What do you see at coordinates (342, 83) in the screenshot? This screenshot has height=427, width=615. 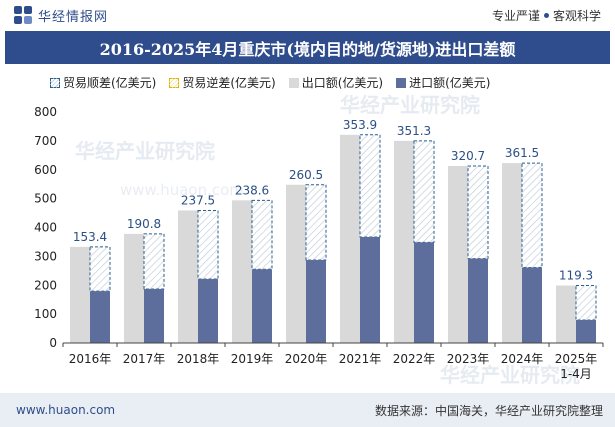 I see `legend-label-export: 出口额(亿美元)` at bounding box center [342, 83].